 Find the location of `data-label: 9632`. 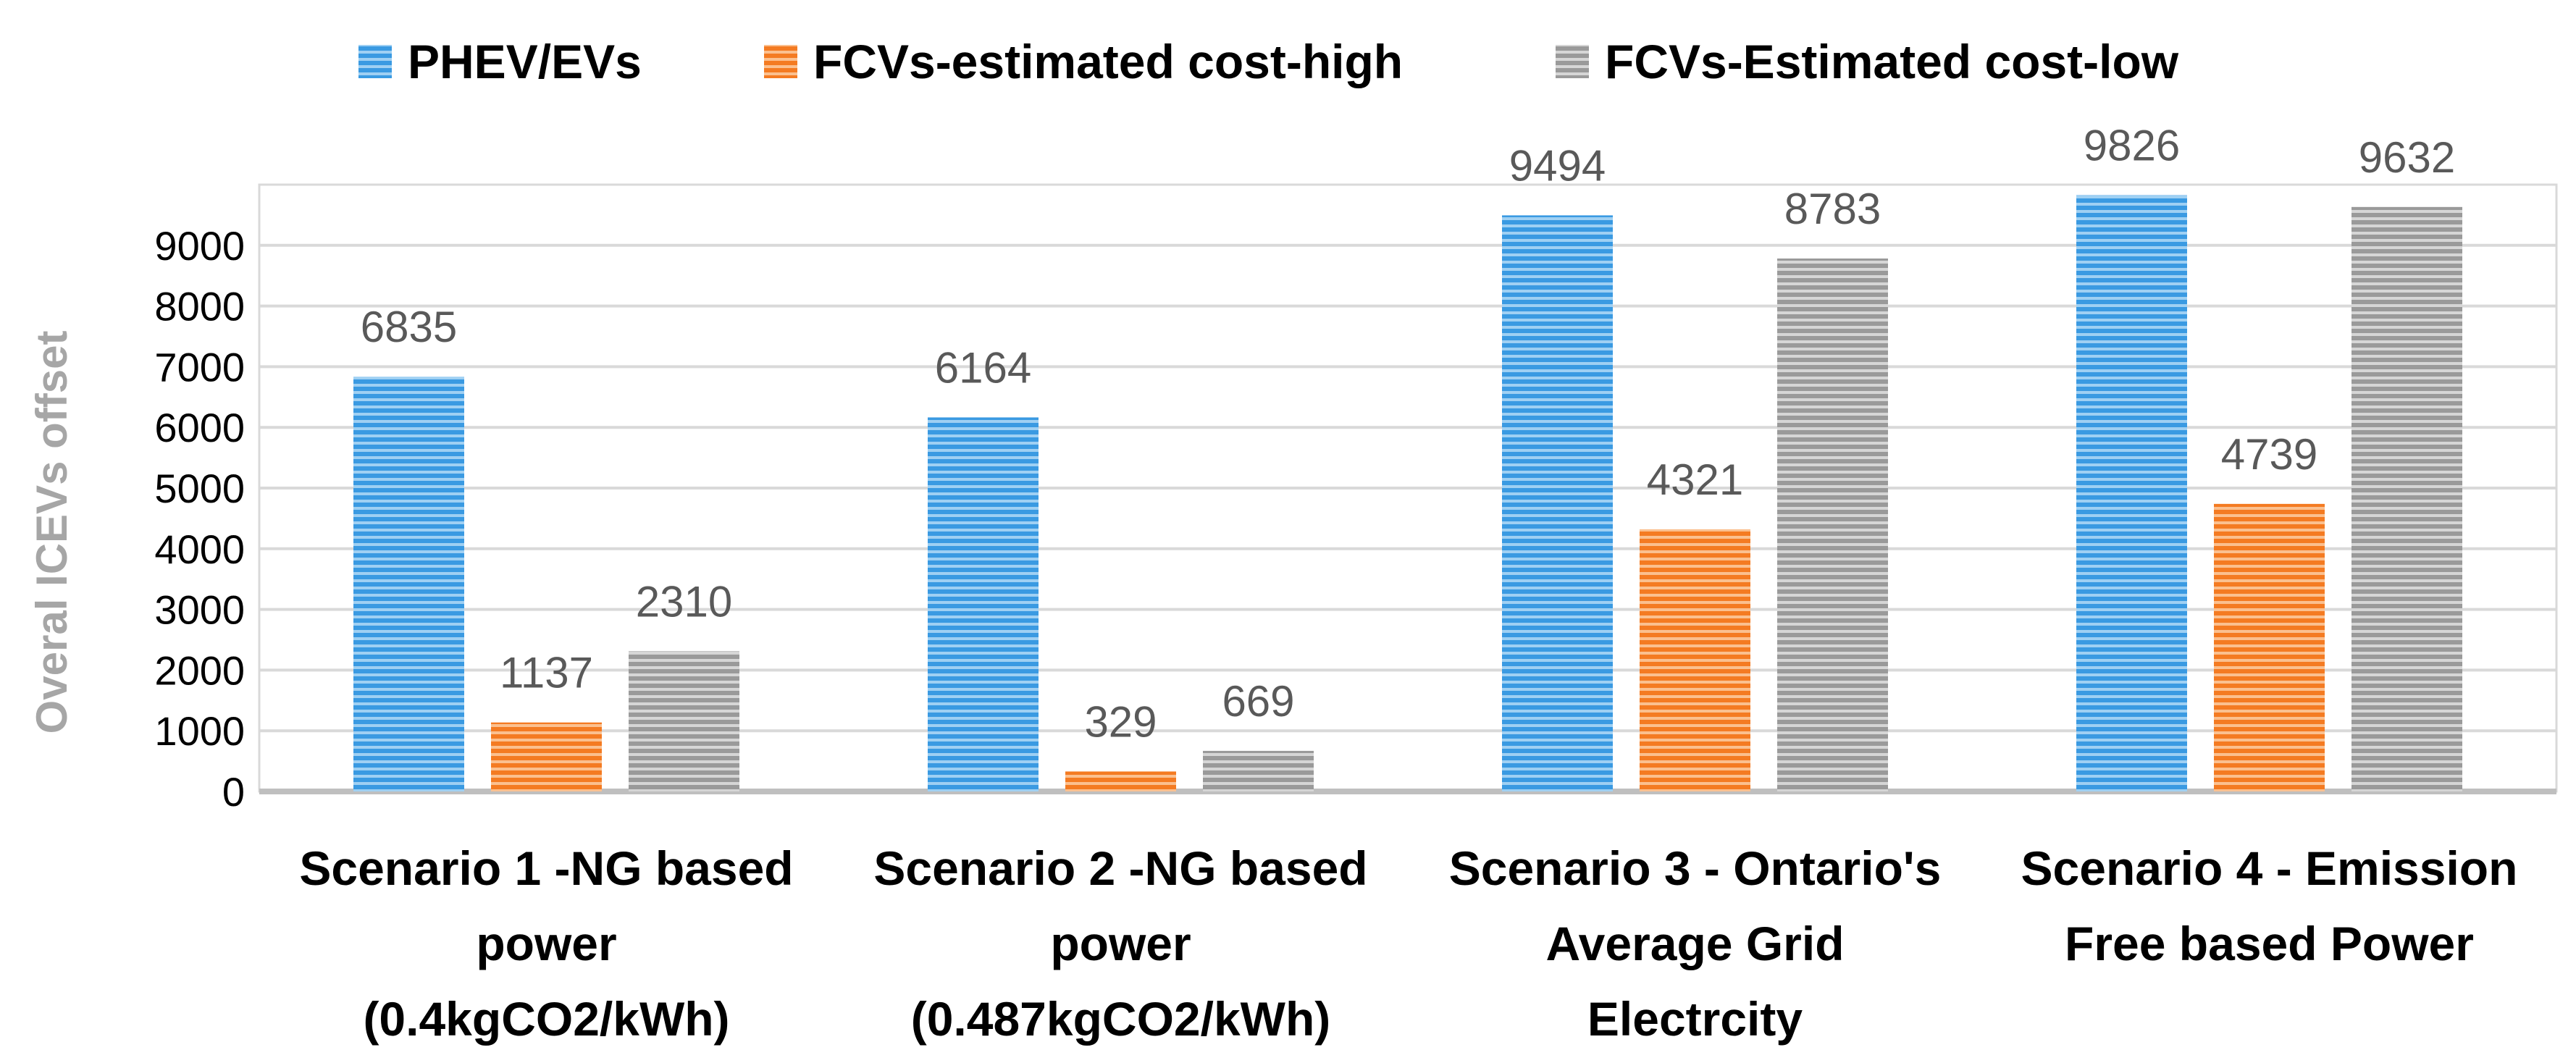

data-label: 9632 is located at coordinates (2407, 157).